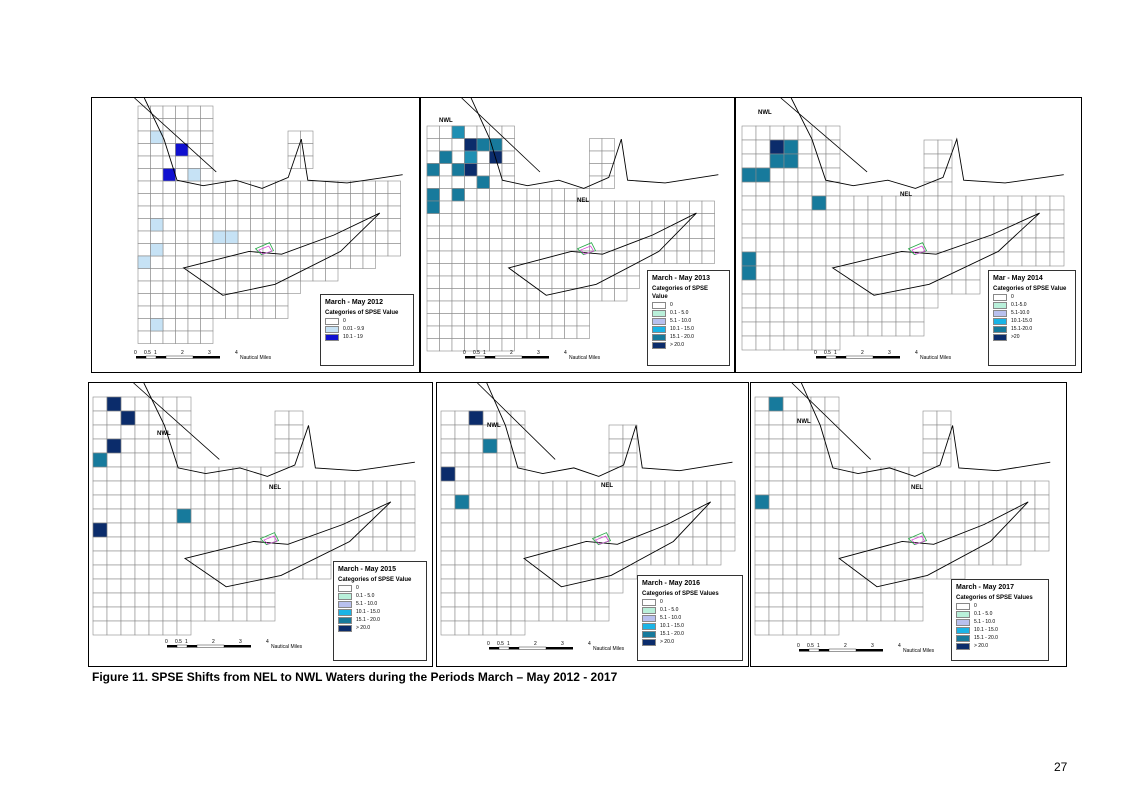 Image resolution: width=1123 pixels, height=794 pixels. Describe the element at coordinates (583, 201) in the screenshot. I see `label-nel: NEL` at that location.